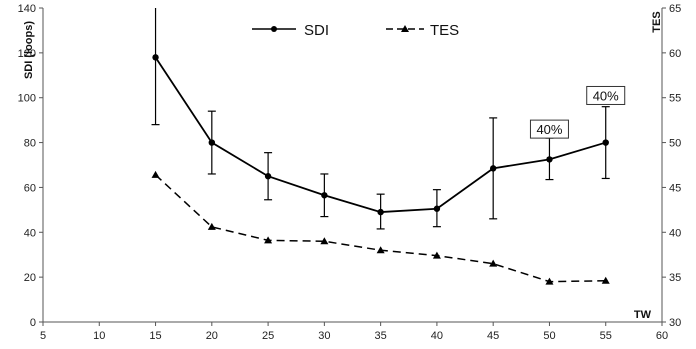 The width and height of the screenshot is (696, 349). What do you see at coordinates (381, 336) in the screenshot?
I see `x-tick-label: 35` at bounding box center [381, 336].